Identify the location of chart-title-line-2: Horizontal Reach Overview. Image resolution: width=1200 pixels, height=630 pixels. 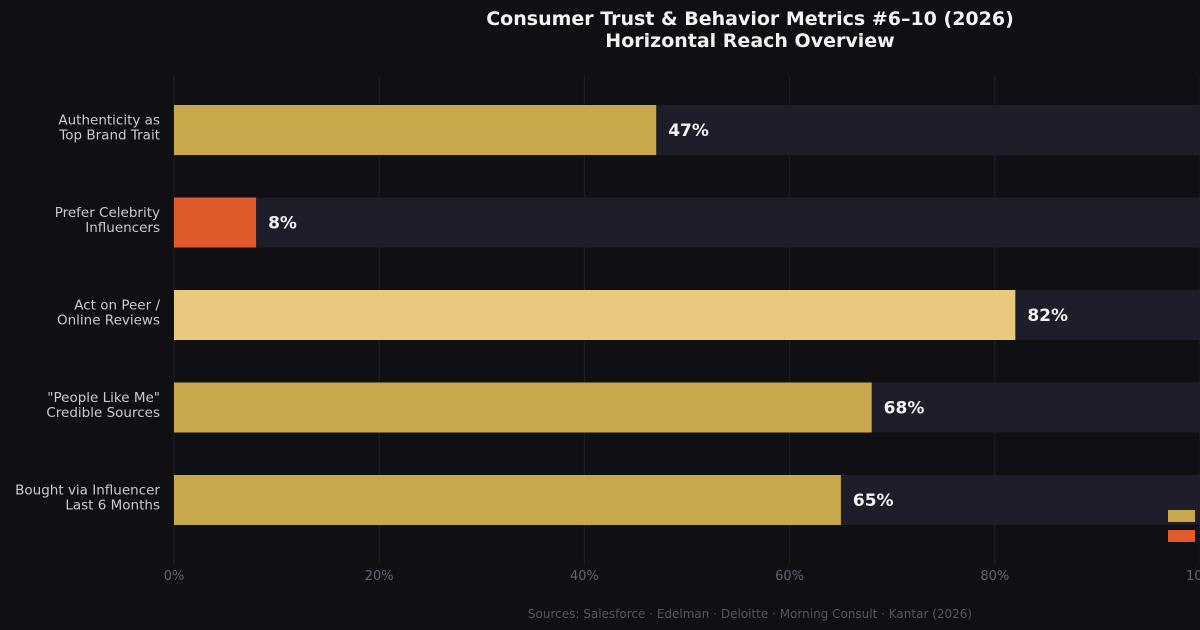
(749, 41).